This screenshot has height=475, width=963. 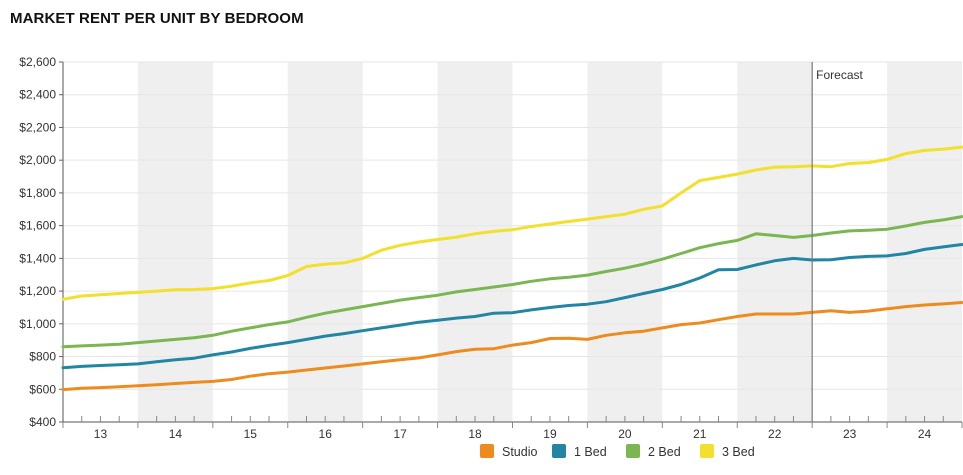 What do you see at coordinates (519, 452) in the screenshot?
I see `legend-label: Studio` at bounding box center [519, 452].